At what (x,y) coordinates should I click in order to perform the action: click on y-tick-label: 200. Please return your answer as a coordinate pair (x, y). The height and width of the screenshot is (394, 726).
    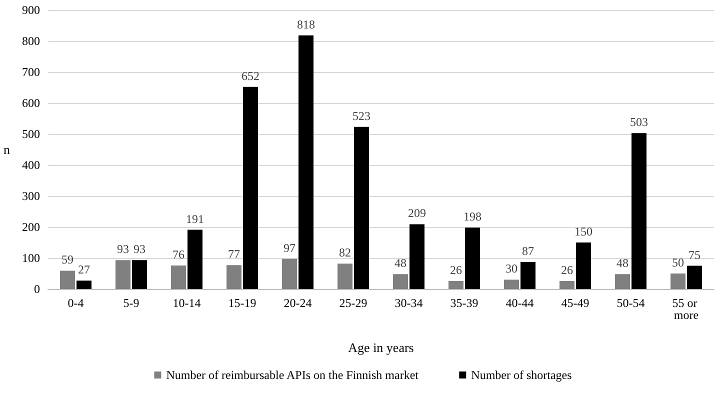
    Looking at the image, I should click on (31, 227).